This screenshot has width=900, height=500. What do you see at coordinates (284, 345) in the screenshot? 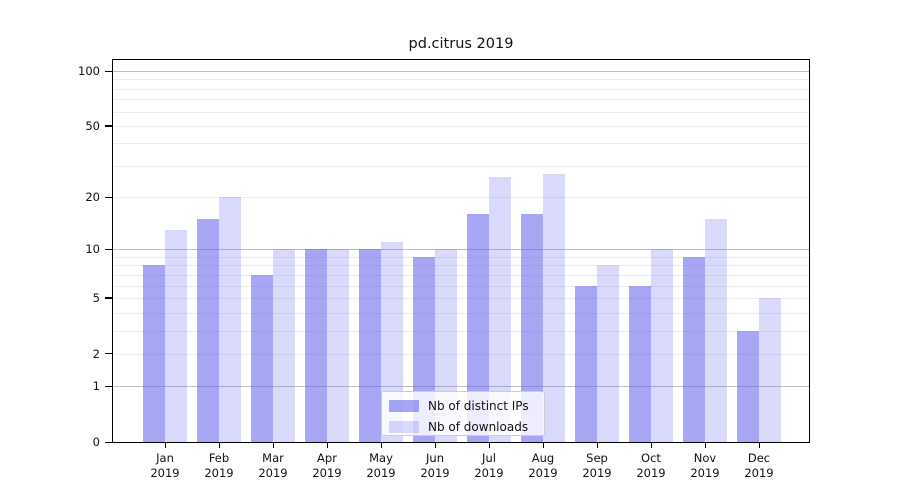
I see `bar-downloads-mar` at bounding box center [284, 345].